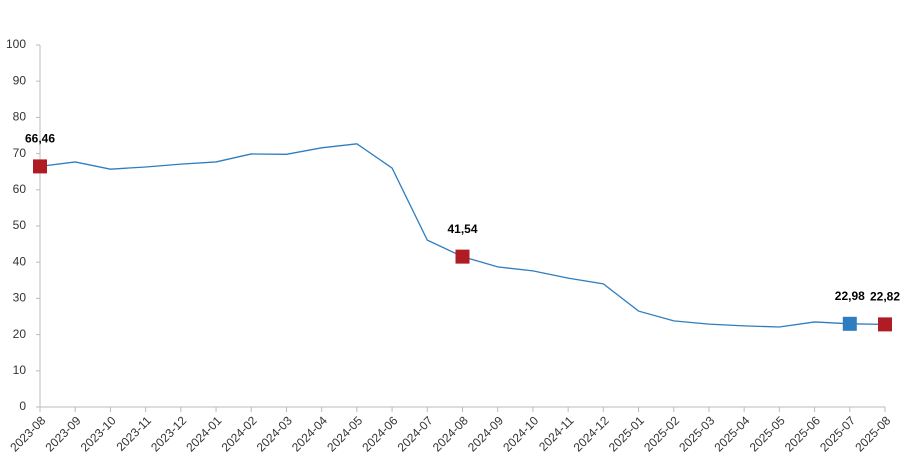  Describe the element at coordinates (22, 406) in the screenshot. I see `y-tick-label: 0` at that location.